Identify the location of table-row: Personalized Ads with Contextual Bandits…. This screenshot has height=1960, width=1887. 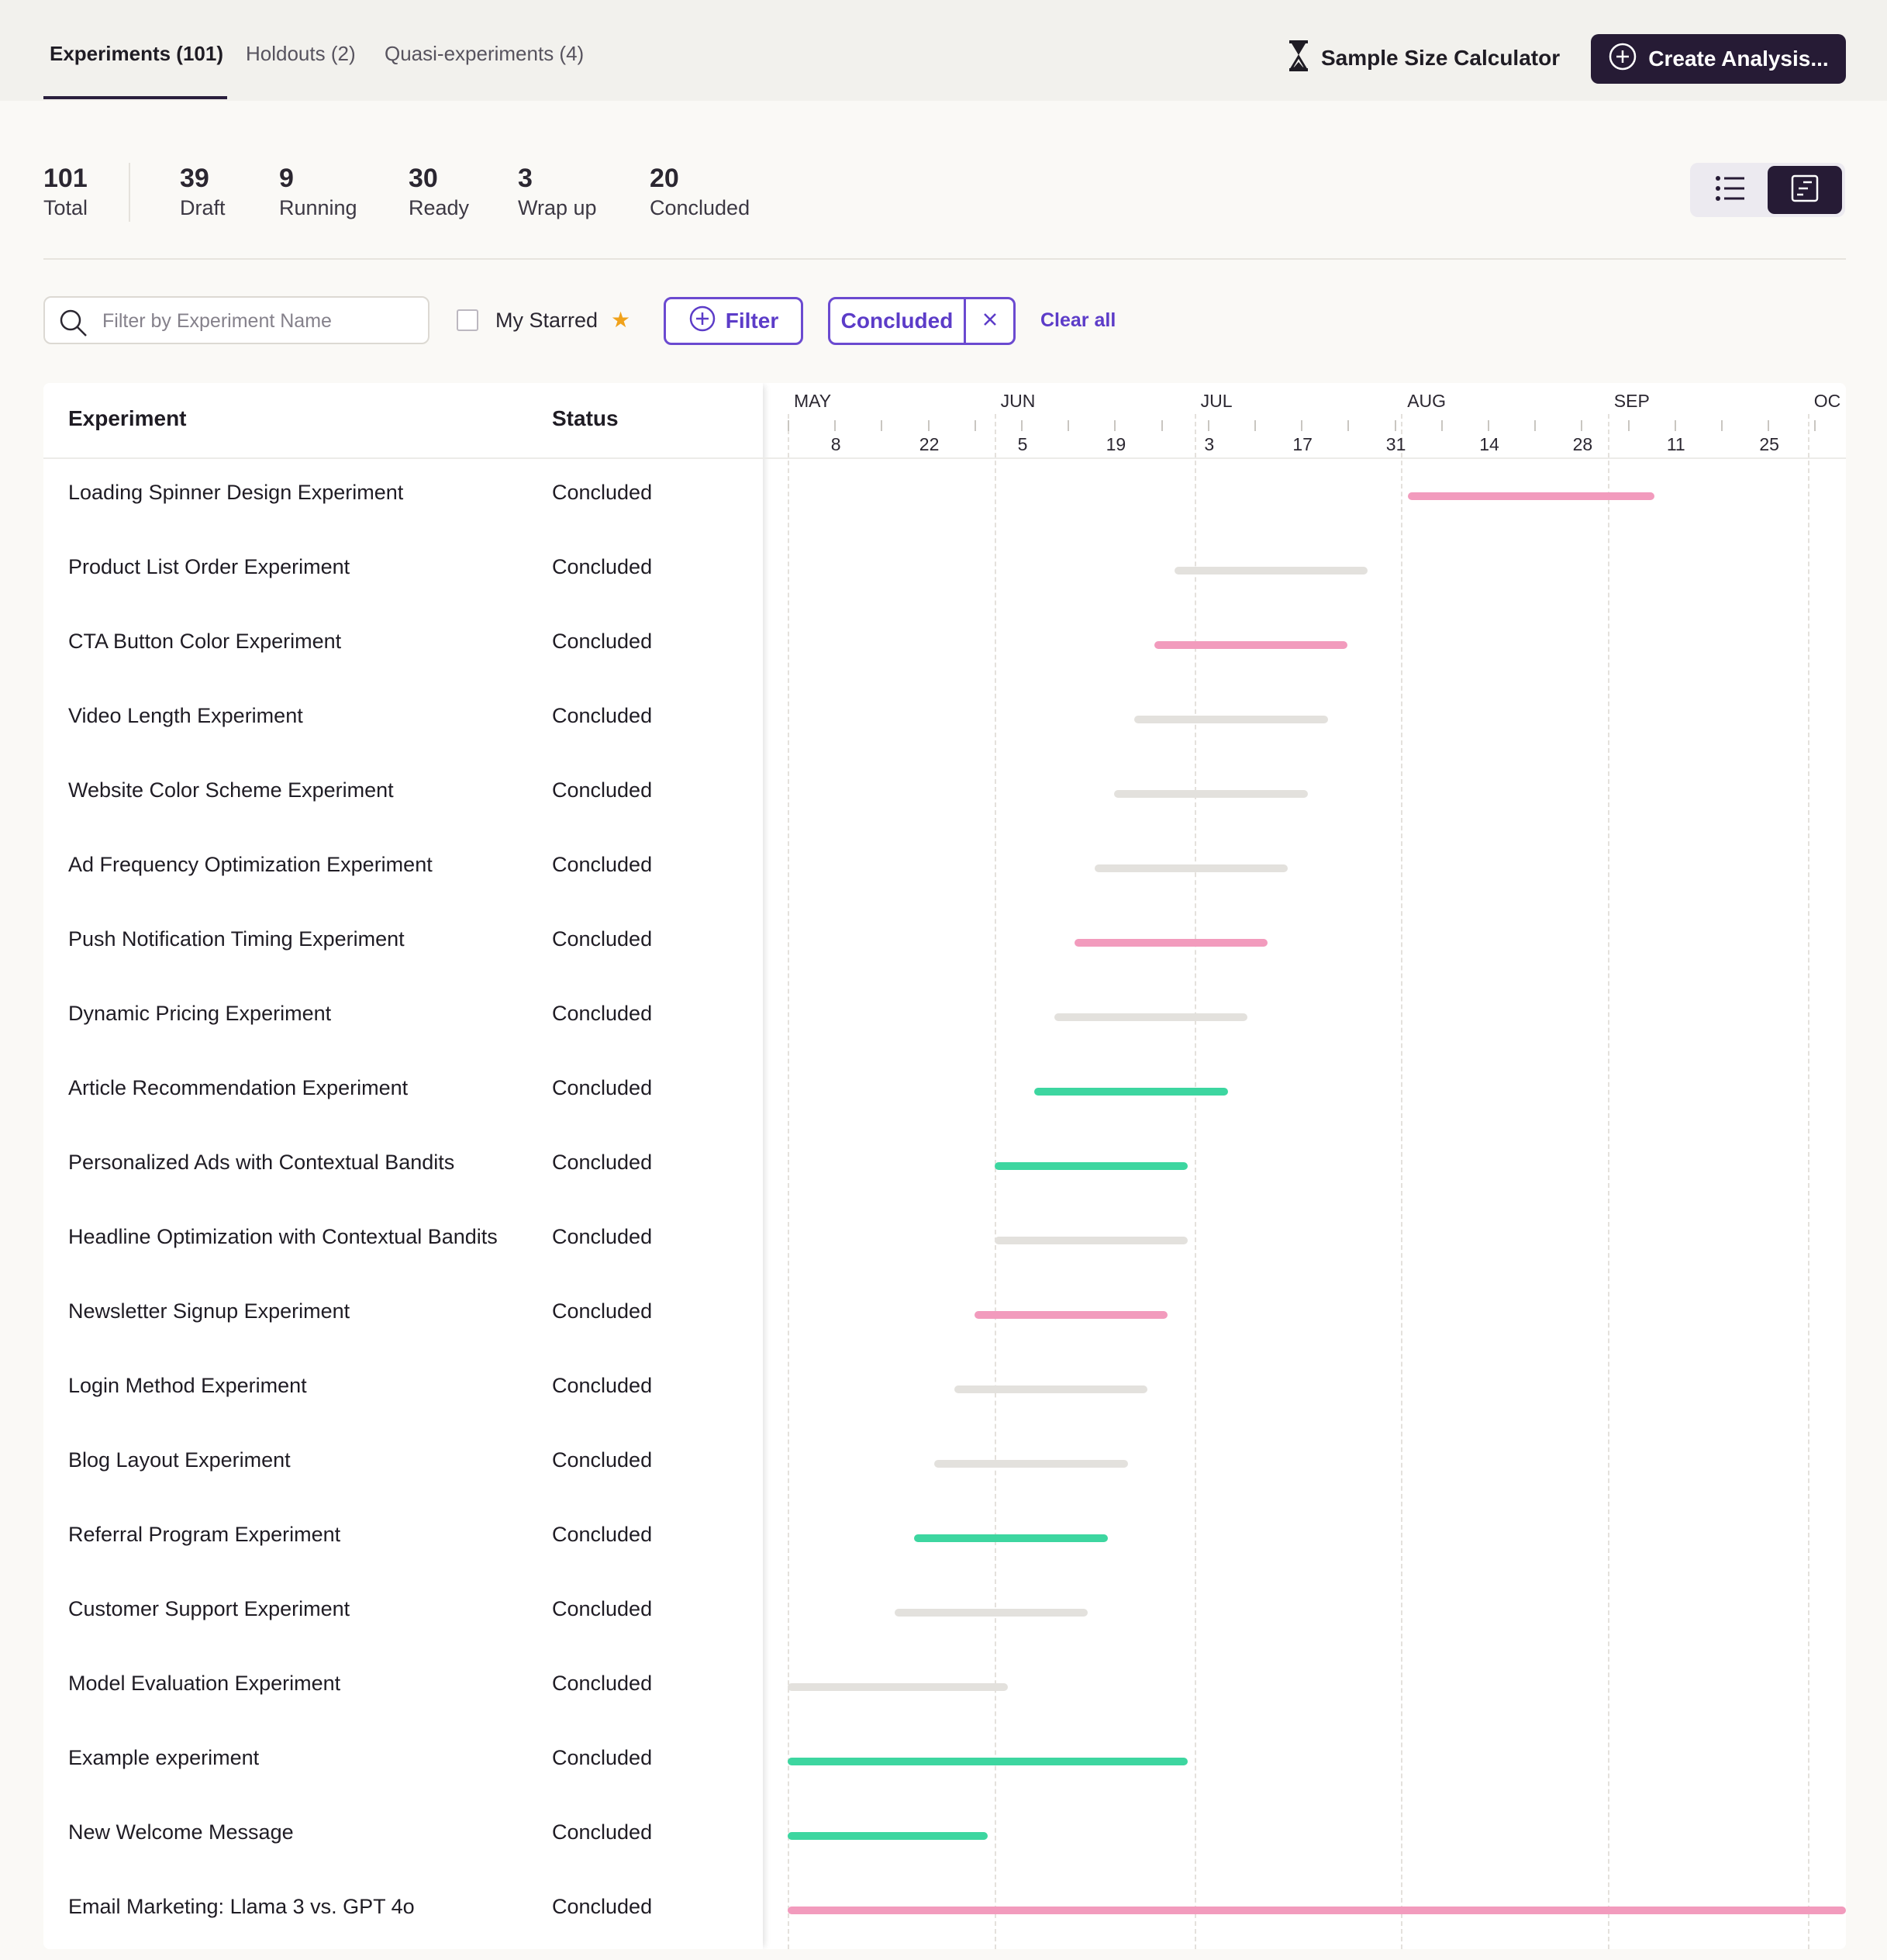
(403, 1166).